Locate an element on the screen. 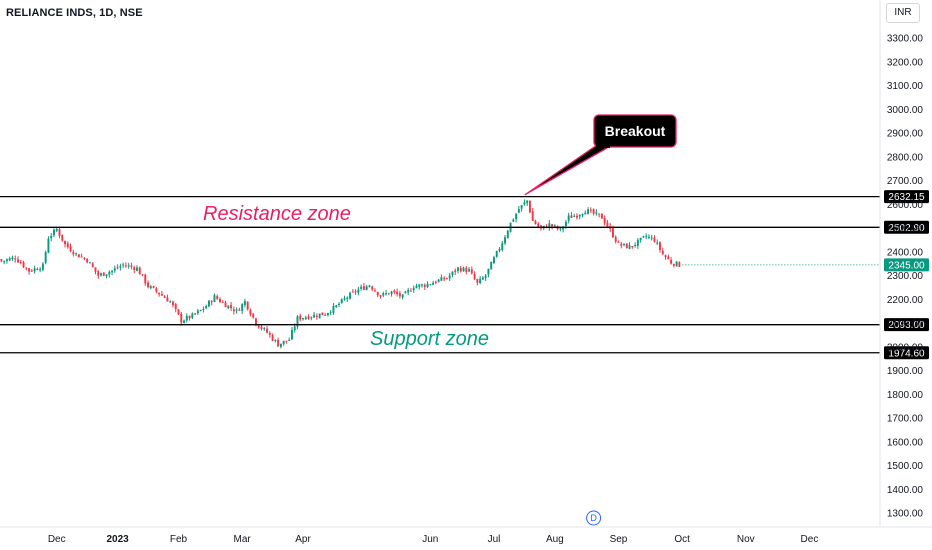  currency-button: INR is located at coordinates (903, 13).